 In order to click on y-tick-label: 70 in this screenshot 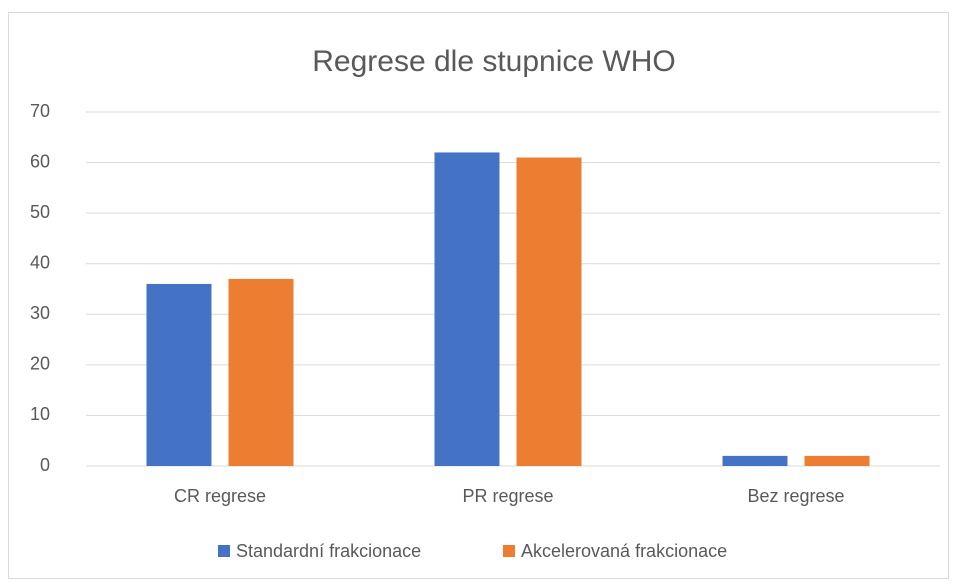, I will do `click(40, 111)`.